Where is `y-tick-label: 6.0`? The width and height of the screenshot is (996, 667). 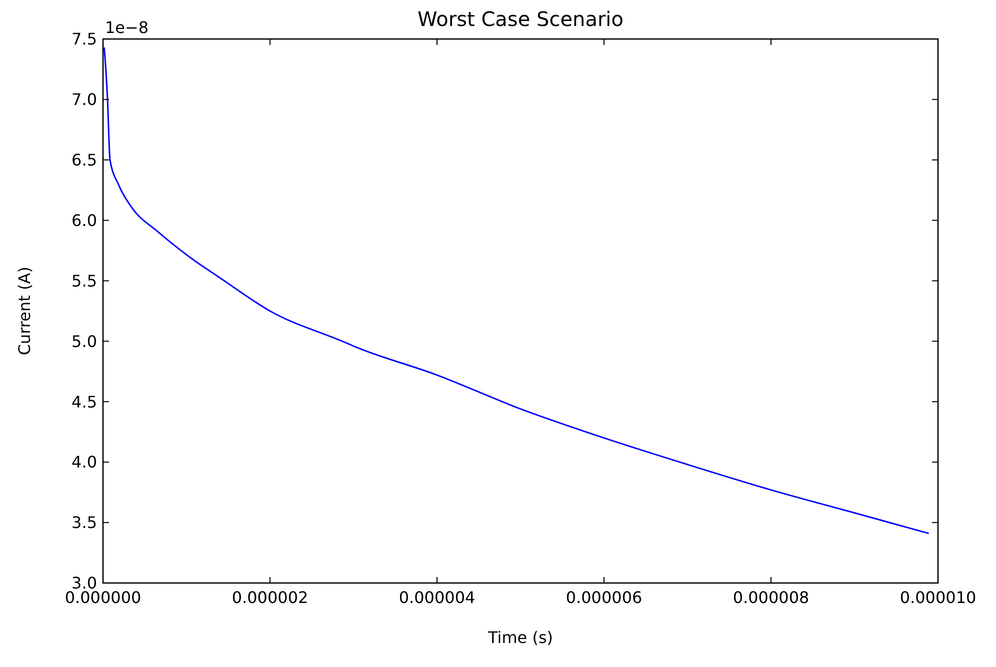 y-tick-label: 6.0 is located at coordinates (84, 220).